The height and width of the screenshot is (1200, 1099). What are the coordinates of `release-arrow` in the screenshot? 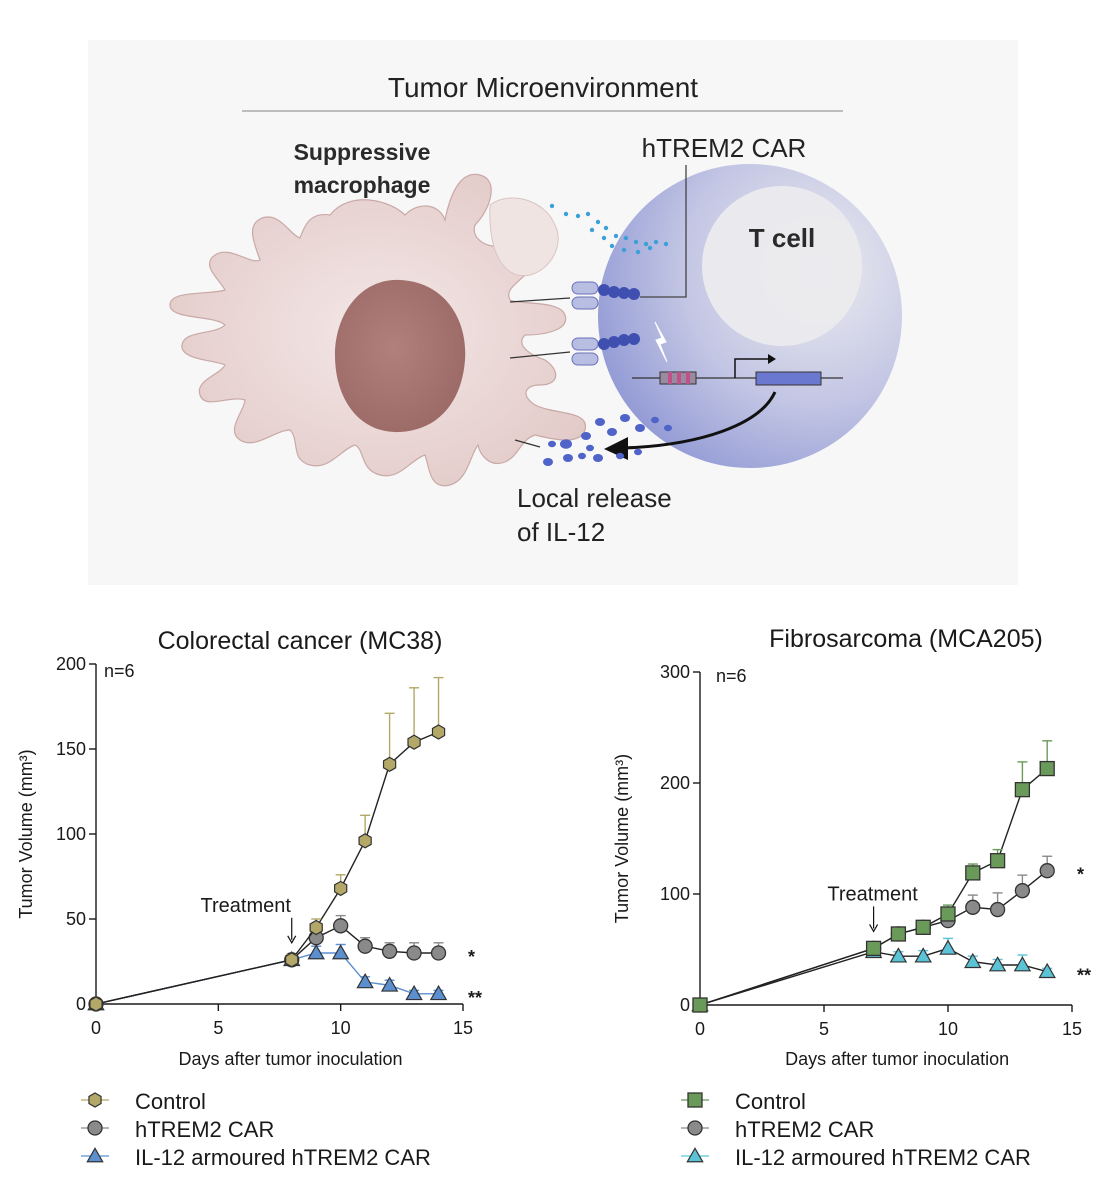 It's located at (700, 420).